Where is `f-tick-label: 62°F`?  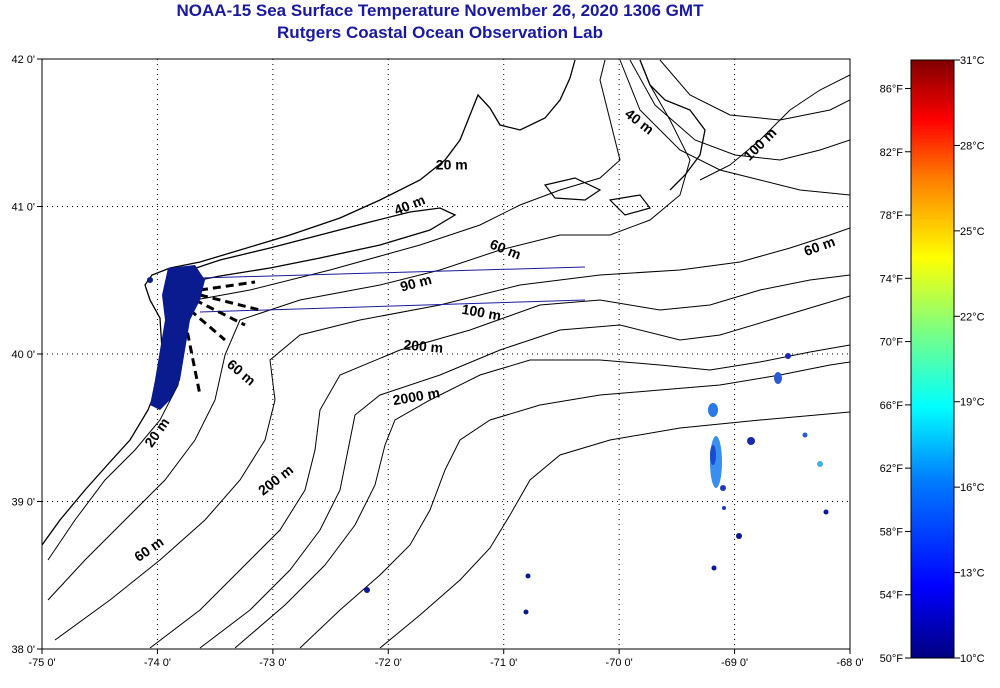
f-tick-label: 62°F is located at coordinates (892, 469).